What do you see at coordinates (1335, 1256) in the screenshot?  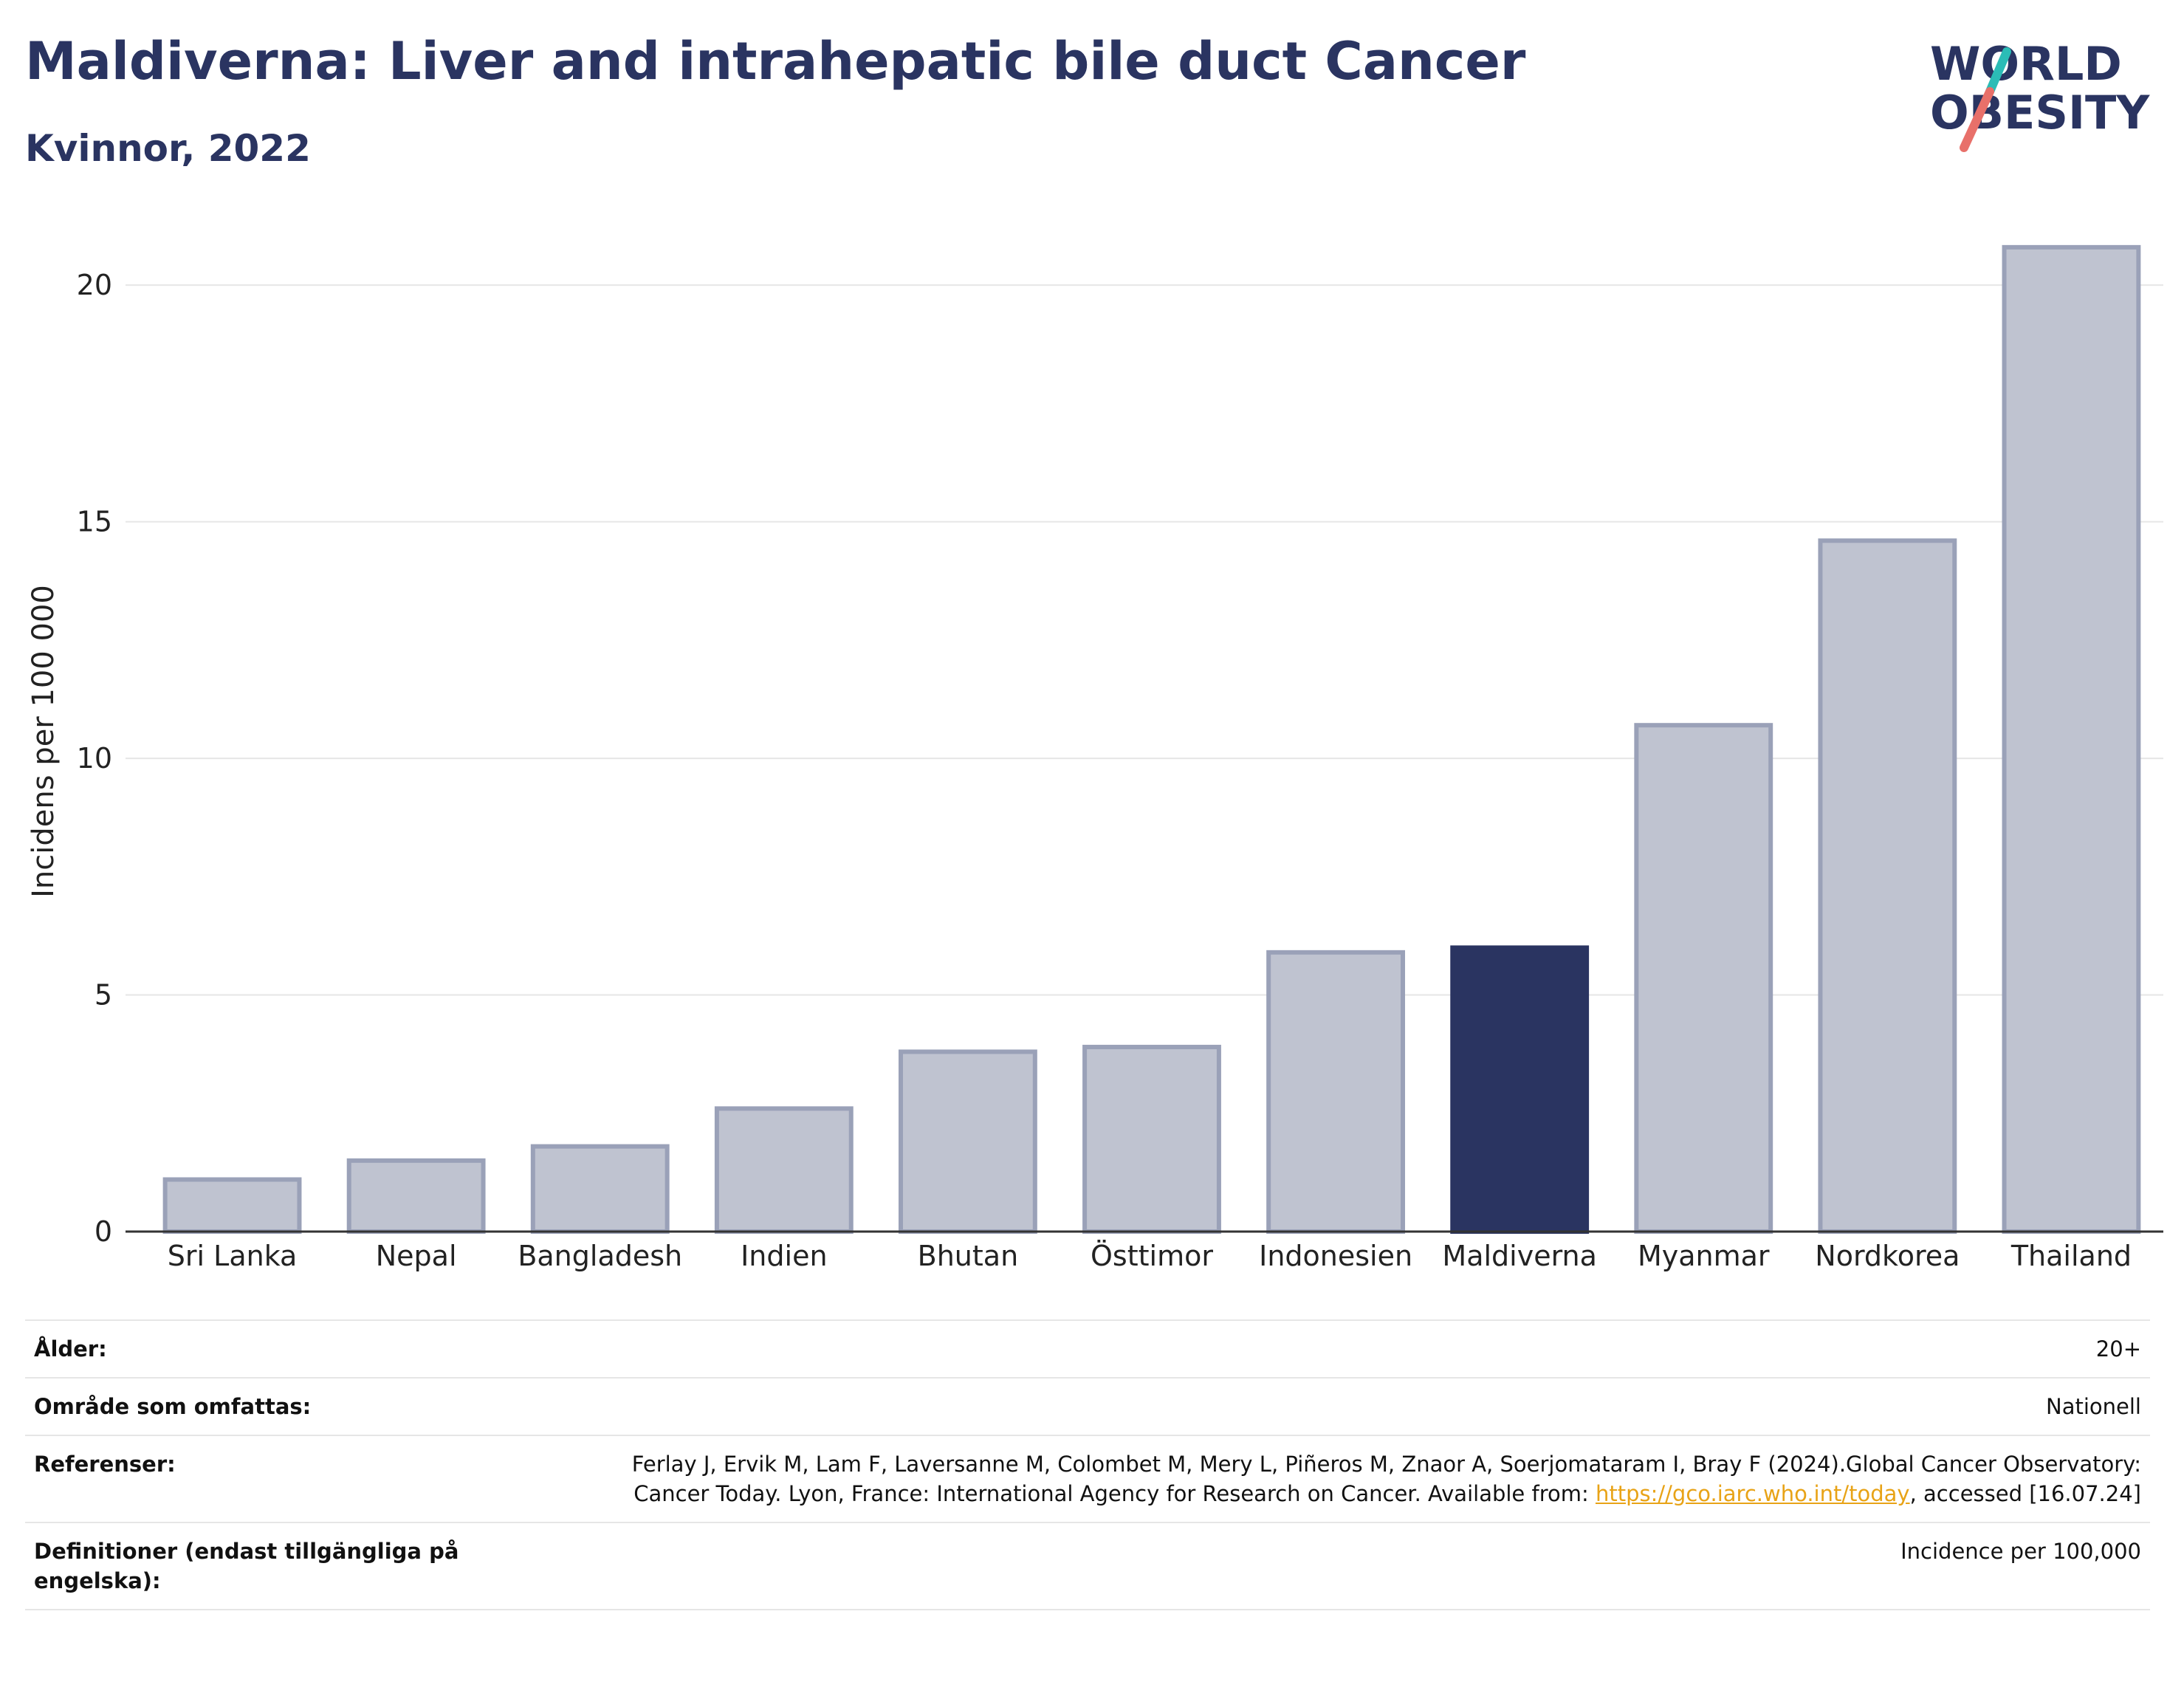 I see `x-tick-label: Indonesien` at bounding box center [1335, 1256].